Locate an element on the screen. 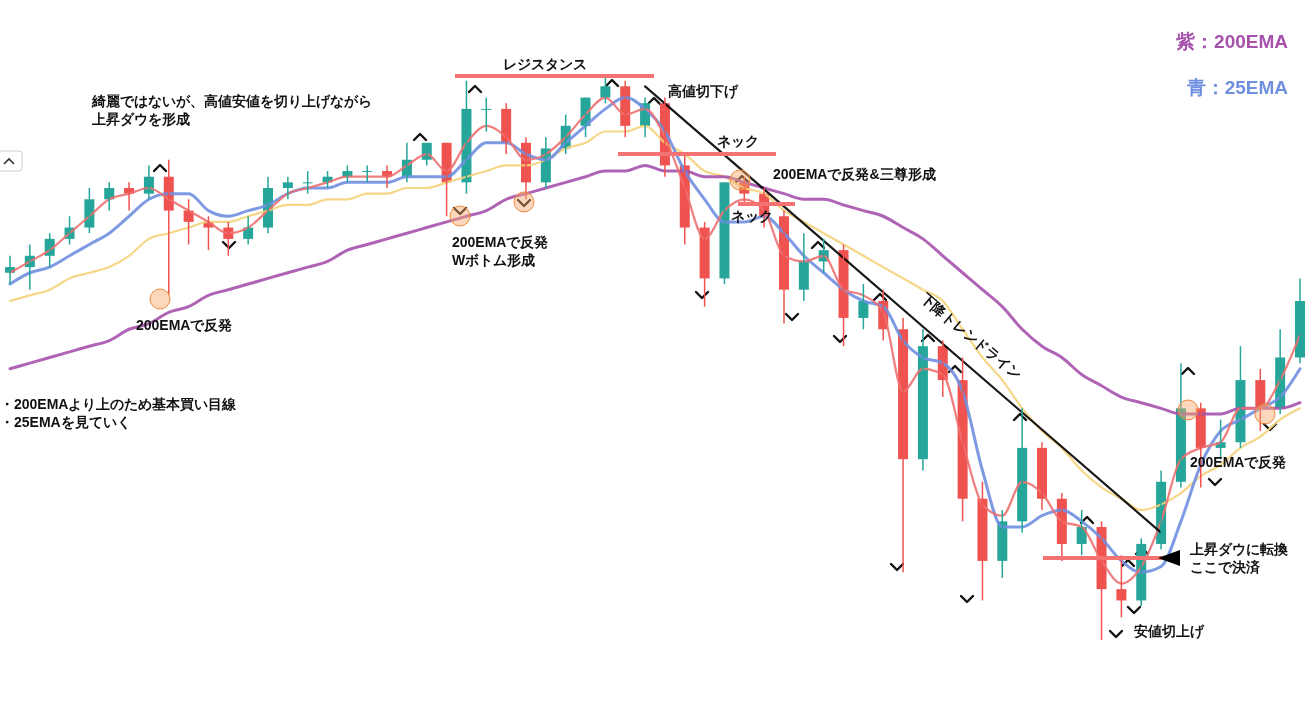 Image resolution: width=1310 pixels, height=717 pixels. annotation: ここで決済 is located at coordinates (1225, 567).